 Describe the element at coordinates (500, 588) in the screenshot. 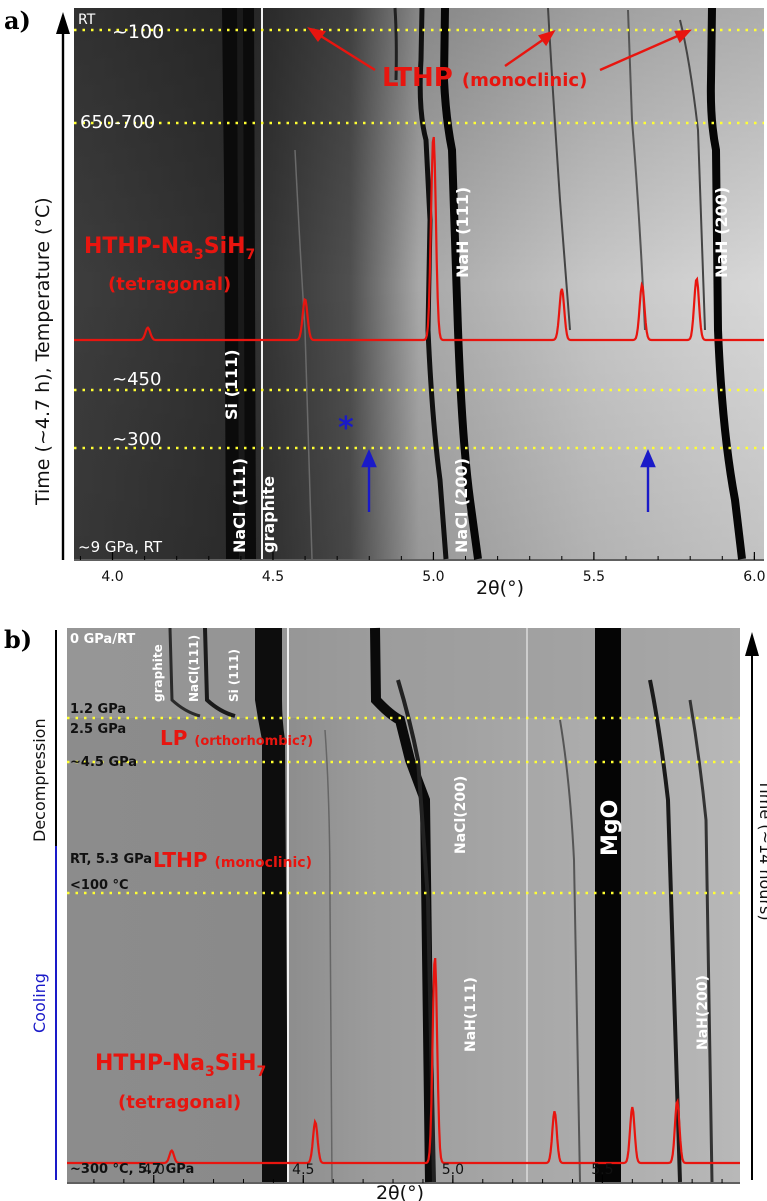

I see `x-axis-title-a: 2θ(°)` at that location.